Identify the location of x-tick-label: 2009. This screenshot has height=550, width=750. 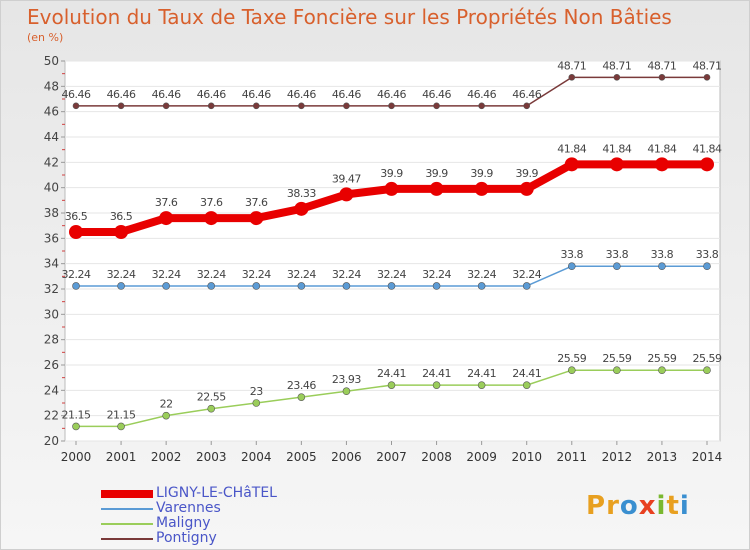
(481, 457).